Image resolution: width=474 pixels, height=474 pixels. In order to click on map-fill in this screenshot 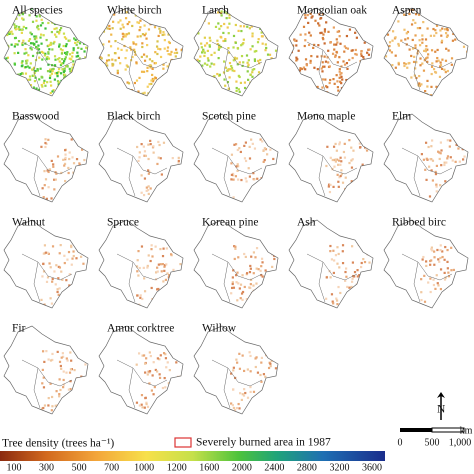, I will do `click(253, 275)`.